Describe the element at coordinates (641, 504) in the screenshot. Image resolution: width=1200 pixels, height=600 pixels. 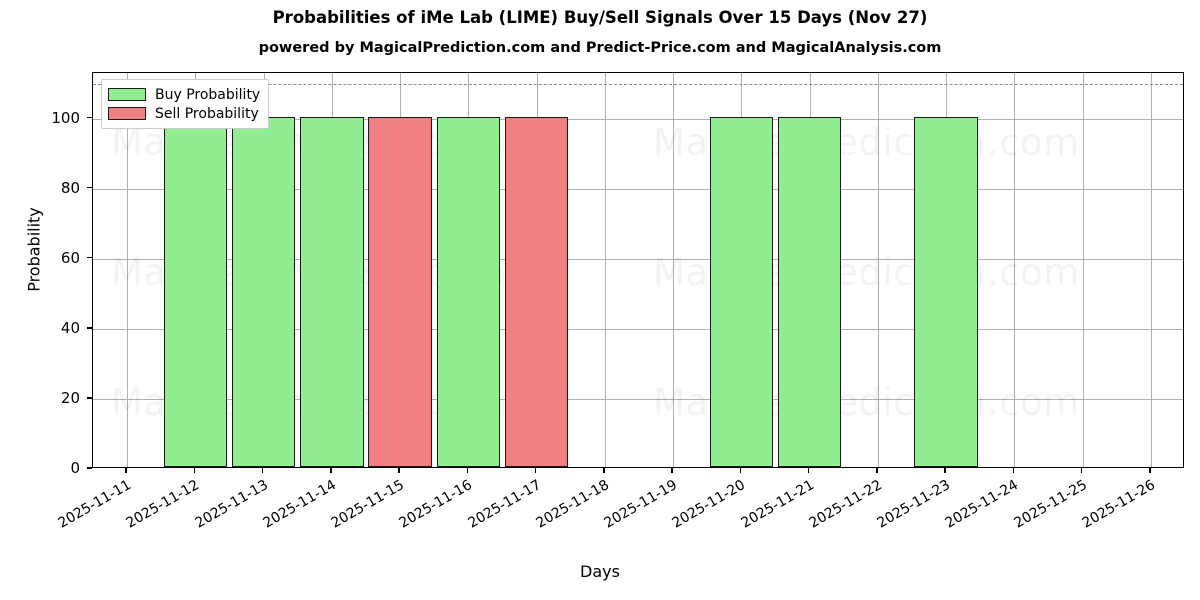
I see `x-tick-label: 2025-11-19` at that location.